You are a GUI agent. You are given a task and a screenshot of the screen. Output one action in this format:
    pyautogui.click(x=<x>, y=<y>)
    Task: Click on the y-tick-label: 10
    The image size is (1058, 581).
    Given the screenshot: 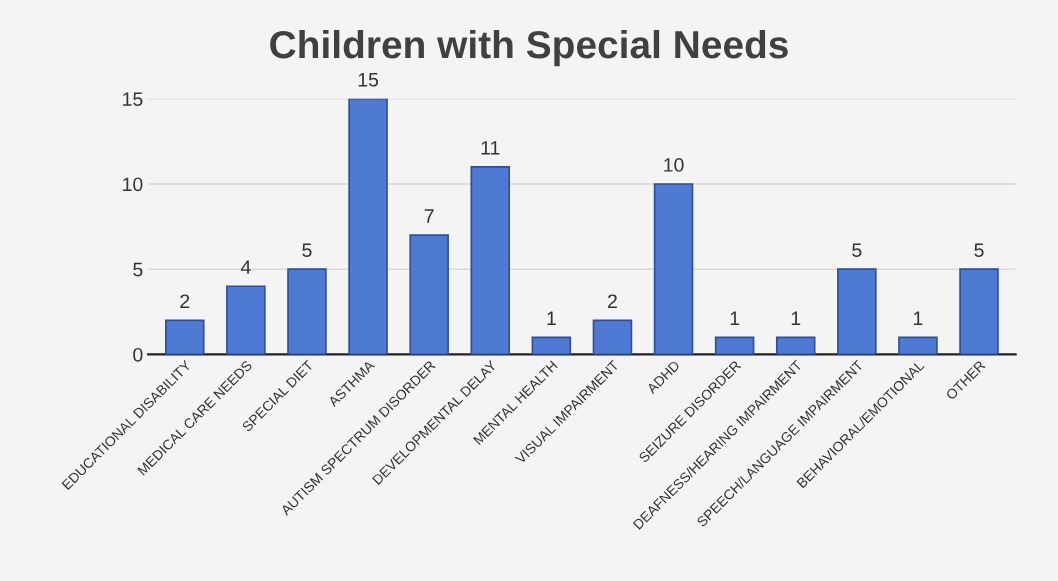 What is the action you would take?
    pyautogui.click(x=133, y=184)
    